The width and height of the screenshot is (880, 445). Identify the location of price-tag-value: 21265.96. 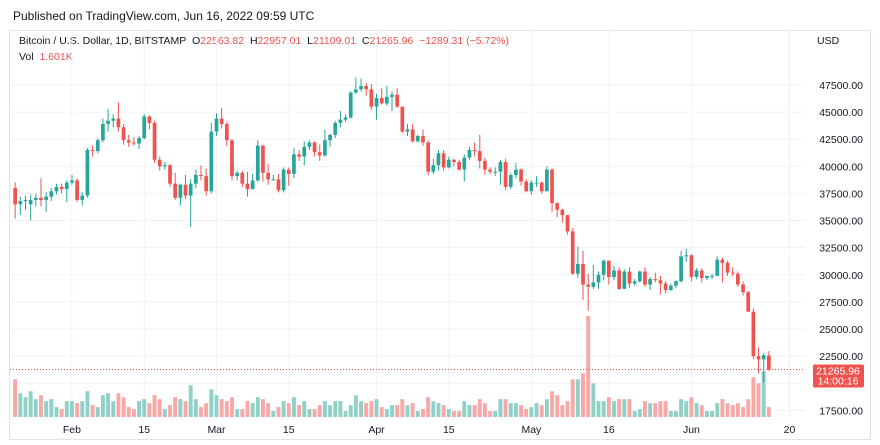
(838, 372).